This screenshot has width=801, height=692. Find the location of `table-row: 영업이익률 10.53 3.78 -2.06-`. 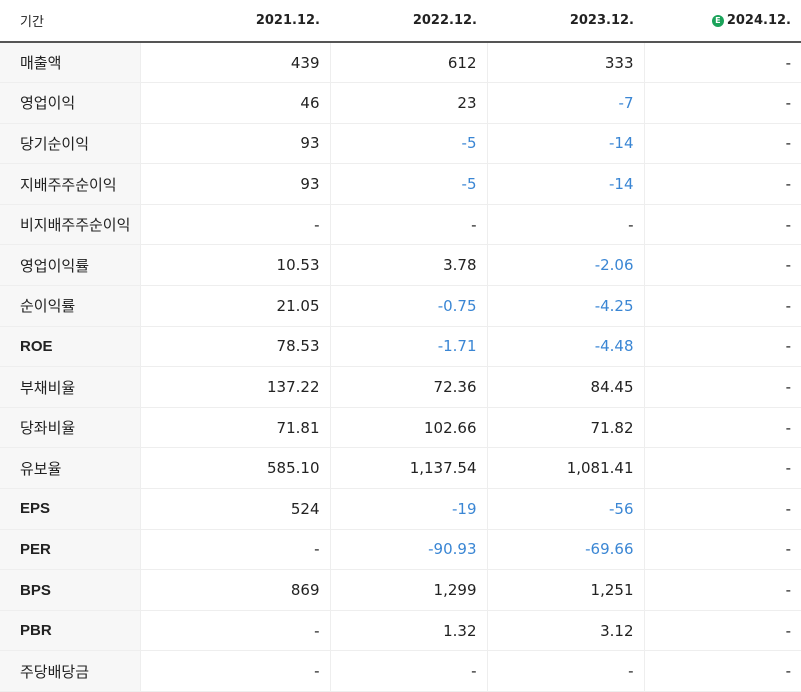

table-row: 영업이익률 10.53 3.78 -2.06- is located at coordinates (400, 265).